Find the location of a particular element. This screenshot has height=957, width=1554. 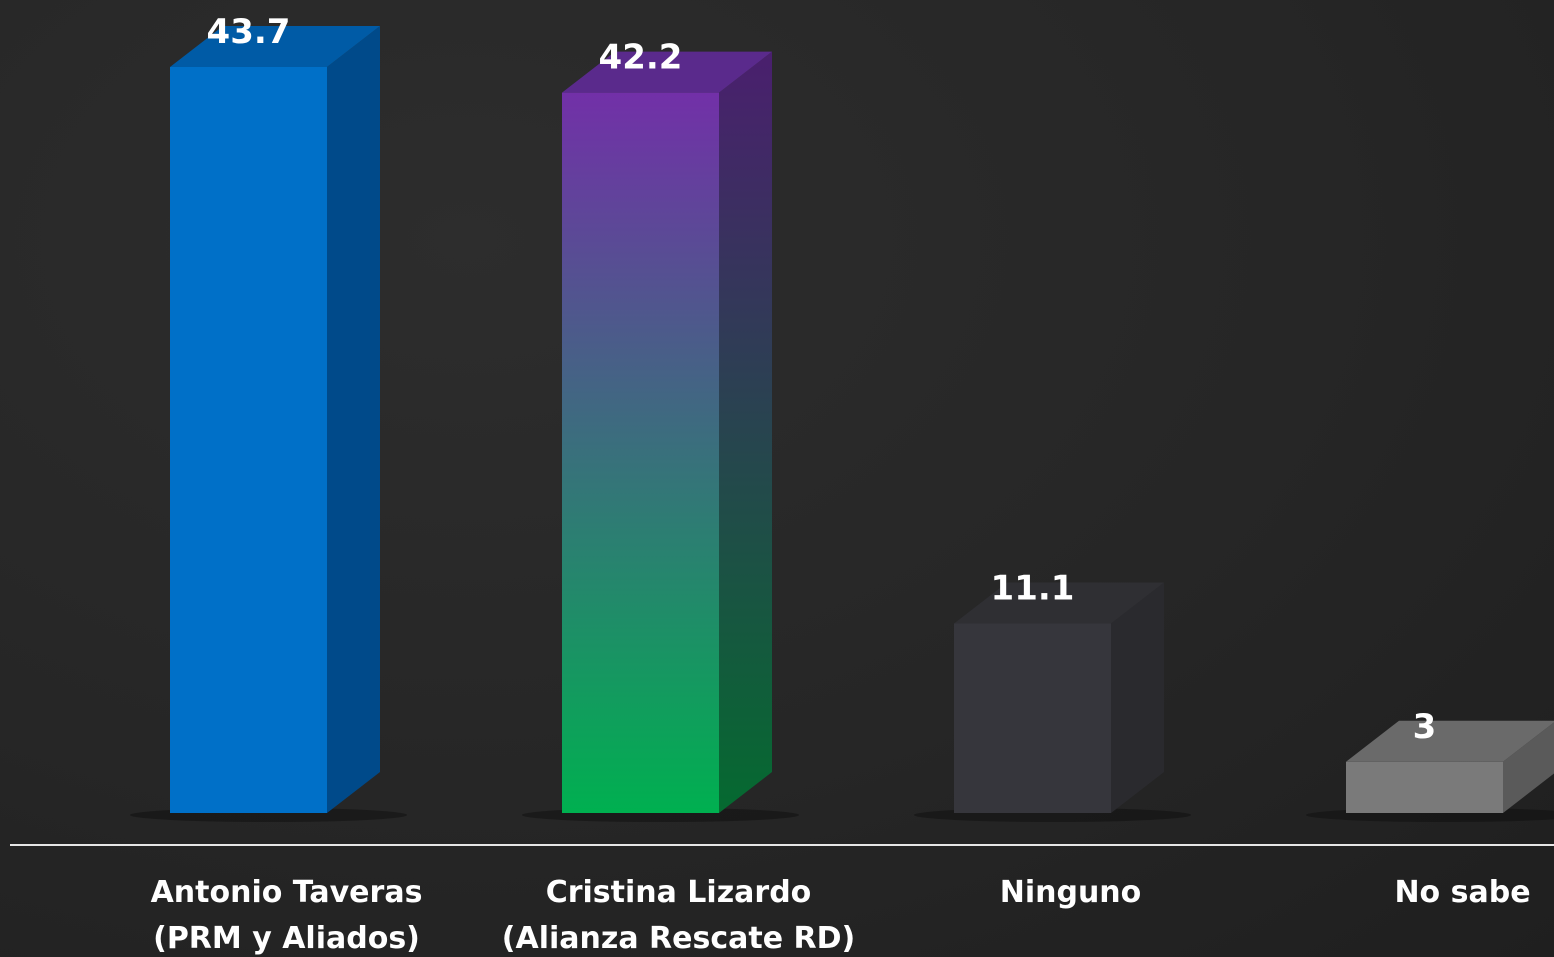

category-label: (PRM y Aliados) is located at coordinates (286, 938).